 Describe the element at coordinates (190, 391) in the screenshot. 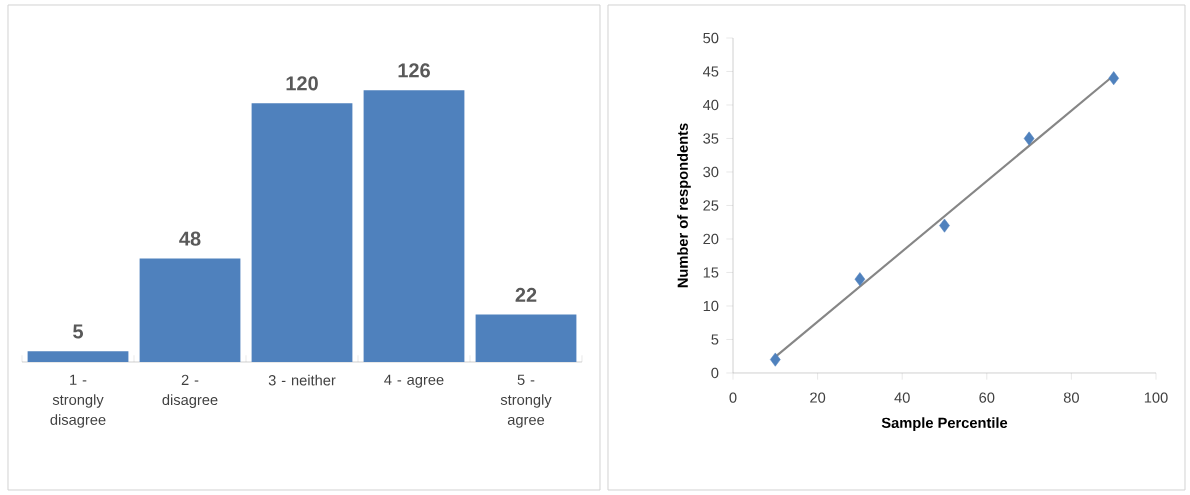

I see `x-tick-label: 2 - disagree` at that location.